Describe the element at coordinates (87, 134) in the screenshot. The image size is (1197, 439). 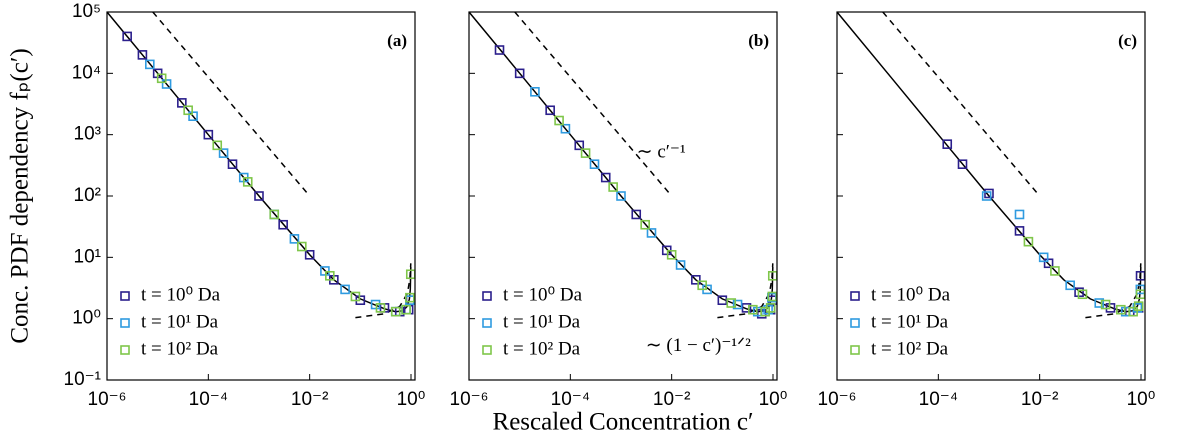
I see `y-tick-label: 10³` at that location.